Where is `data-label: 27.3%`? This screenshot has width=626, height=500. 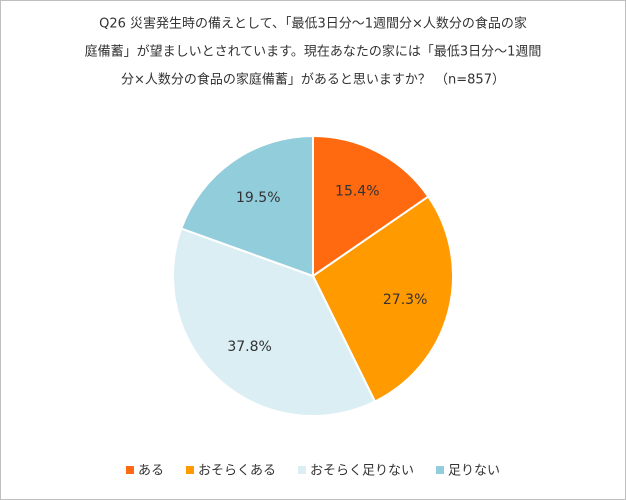
data-label: 27.3% is located at coordinates (405, 300).